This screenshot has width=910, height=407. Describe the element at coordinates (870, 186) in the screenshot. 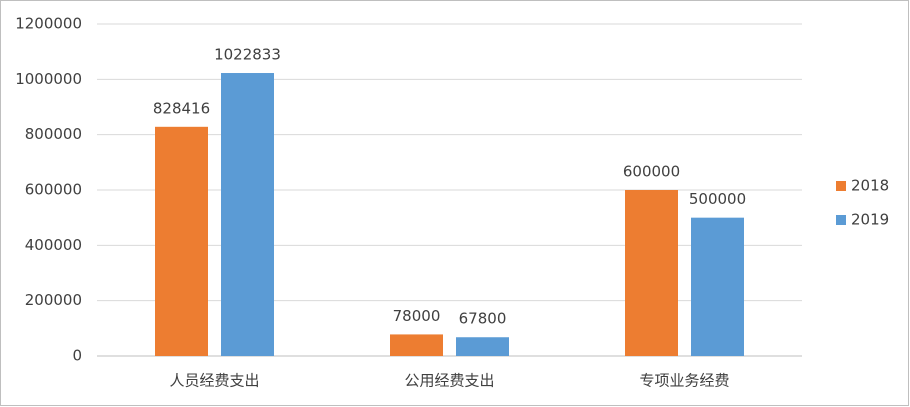

I see `legend-label: 2018` at that location.